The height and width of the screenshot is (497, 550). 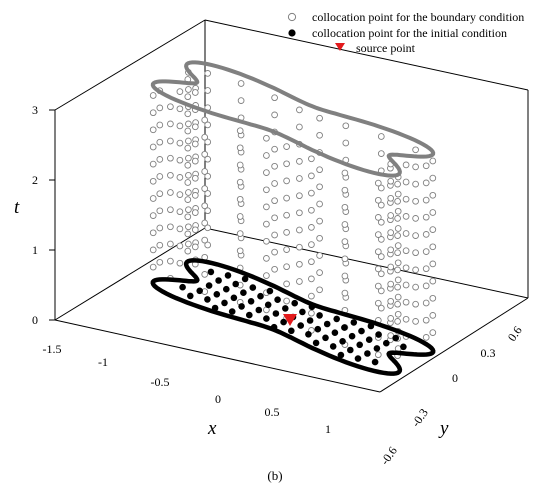 I want to click on boundary-curve-top, so click(x=293, y=119).